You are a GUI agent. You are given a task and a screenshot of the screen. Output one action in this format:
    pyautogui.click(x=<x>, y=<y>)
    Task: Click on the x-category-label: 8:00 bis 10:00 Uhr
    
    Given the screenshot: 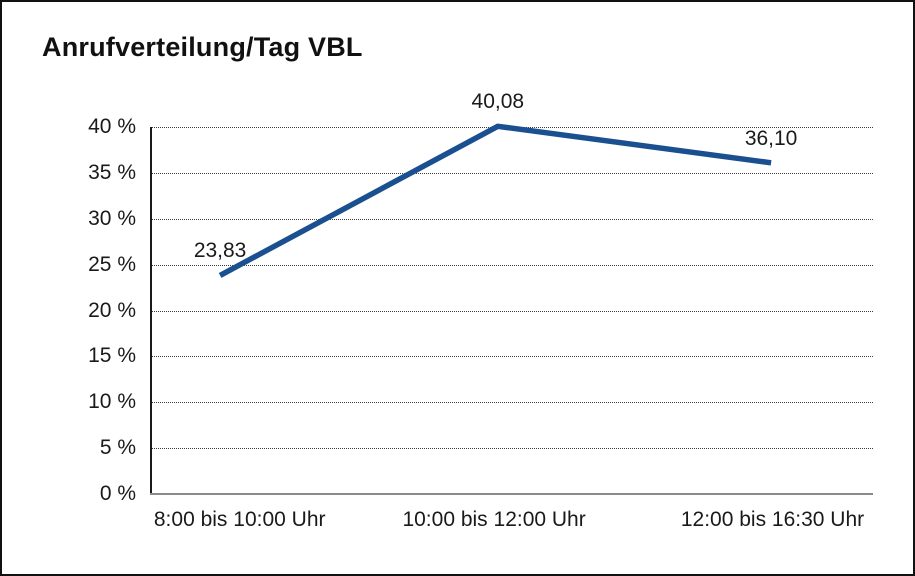 What is the action you would take?
    pyautogui.click(x=239, y=519)
    